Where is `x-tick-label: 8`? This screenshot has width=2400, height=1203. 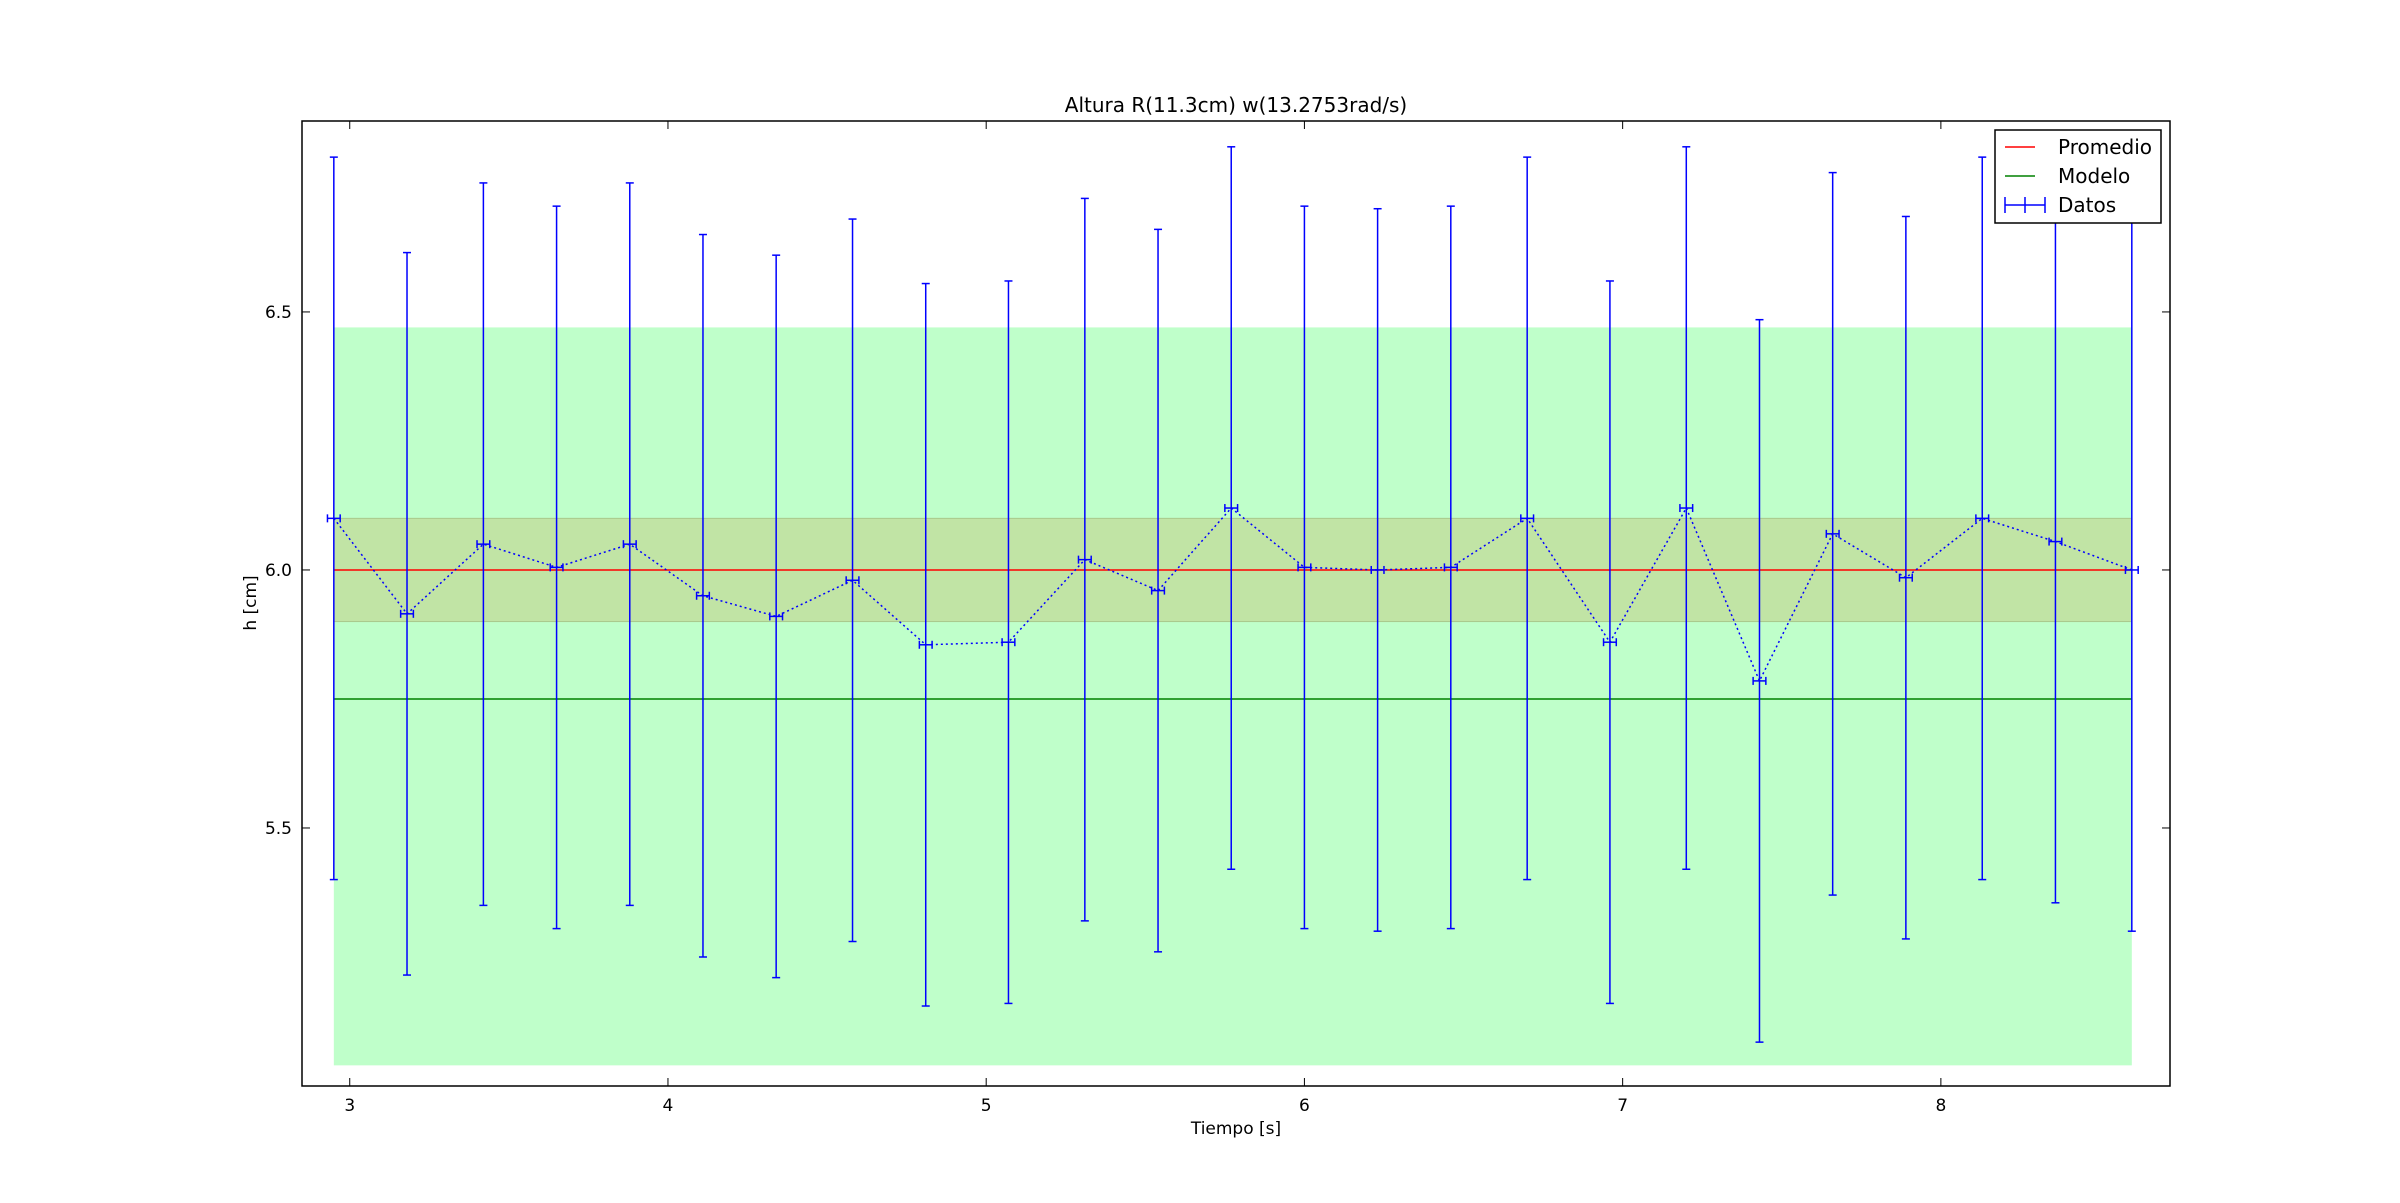 x-tick-label: 8 is located at coordinates (1940, 1106).